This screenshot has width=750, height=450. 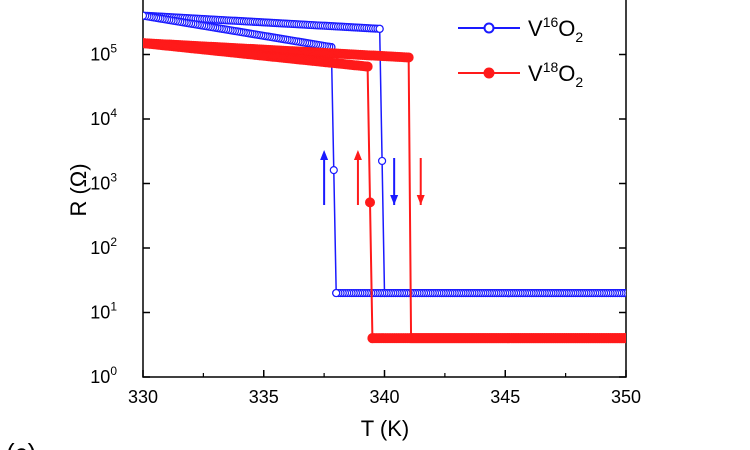 I want to click on x-axis-title: T (K), so click(x=385, y=428).